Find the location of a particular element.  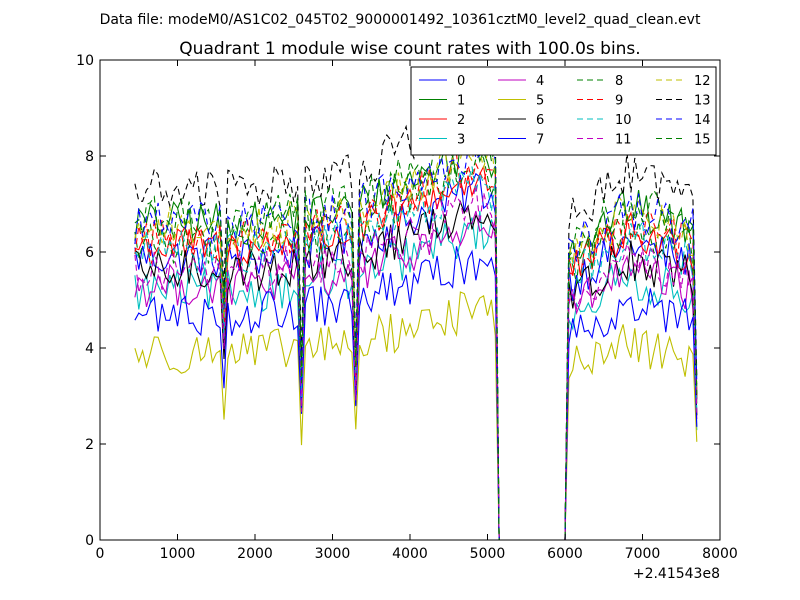

x-tick-label: 4000 is located at coordinates (410, 554).